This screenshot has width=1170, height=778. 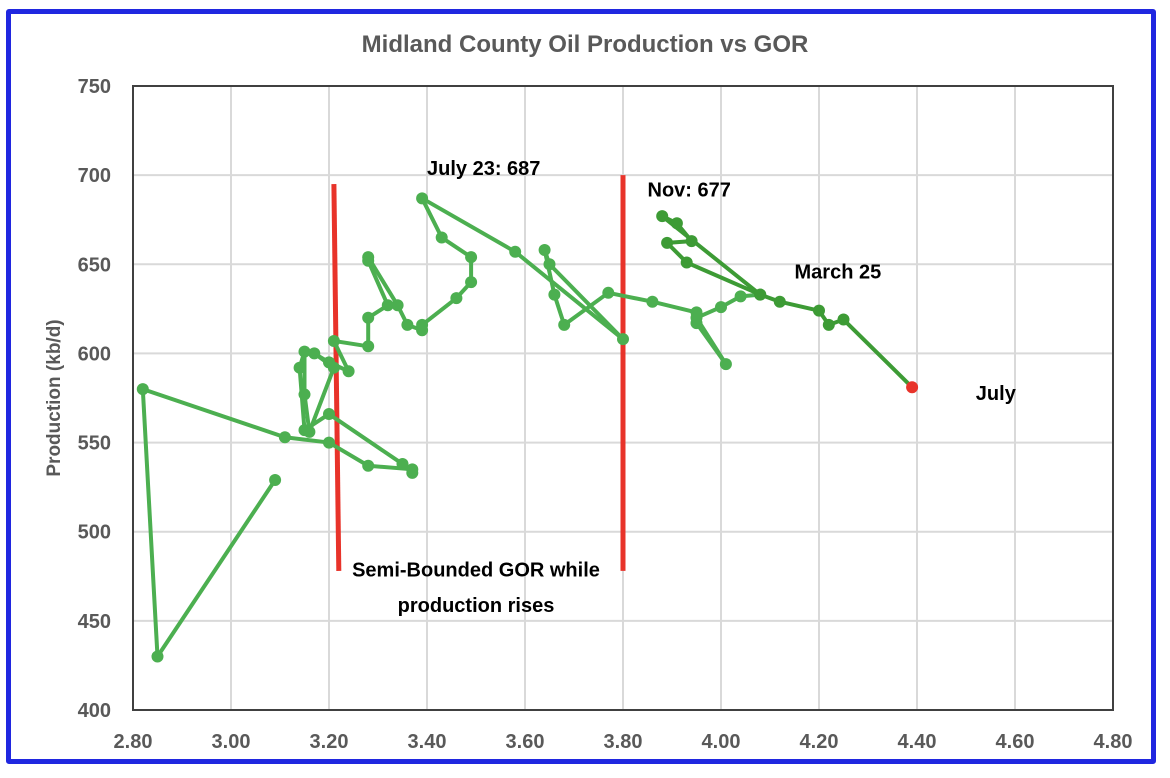 I want to click on x-tick-label: 3.20, so click(x=329, y=742).